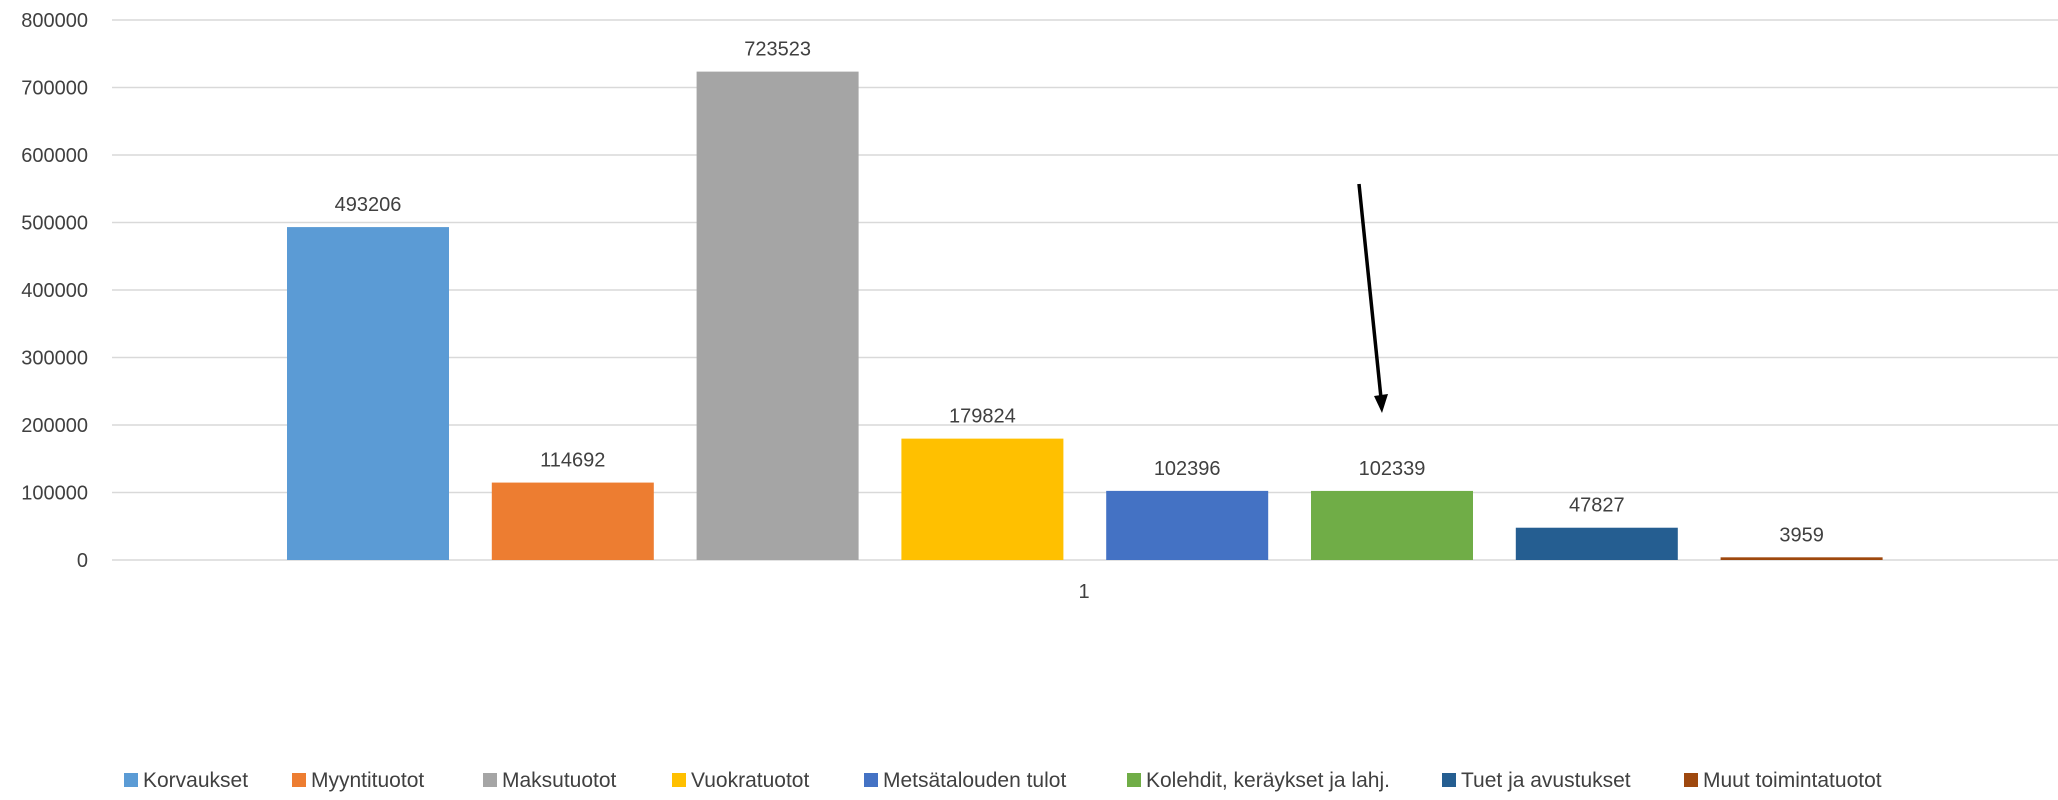 The width and height of the screenshot is (2058, 800). I want to click on data-label: 179824, so click(982, 417).